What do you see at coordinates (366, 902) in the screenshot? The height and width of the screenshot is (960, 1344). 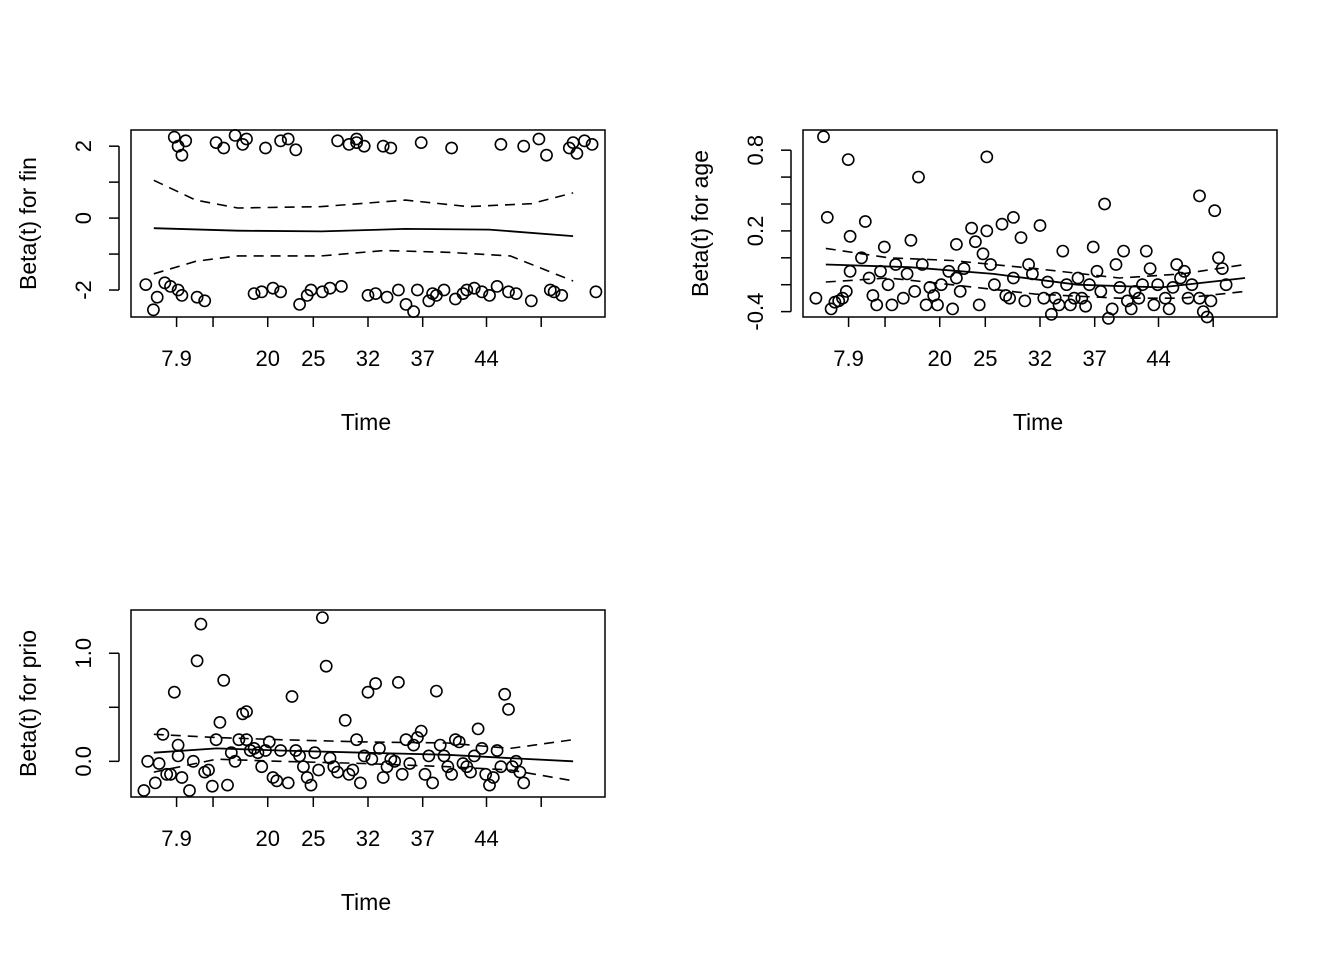 I see `x-axis-title: Time` at bounding box center [366, 902].